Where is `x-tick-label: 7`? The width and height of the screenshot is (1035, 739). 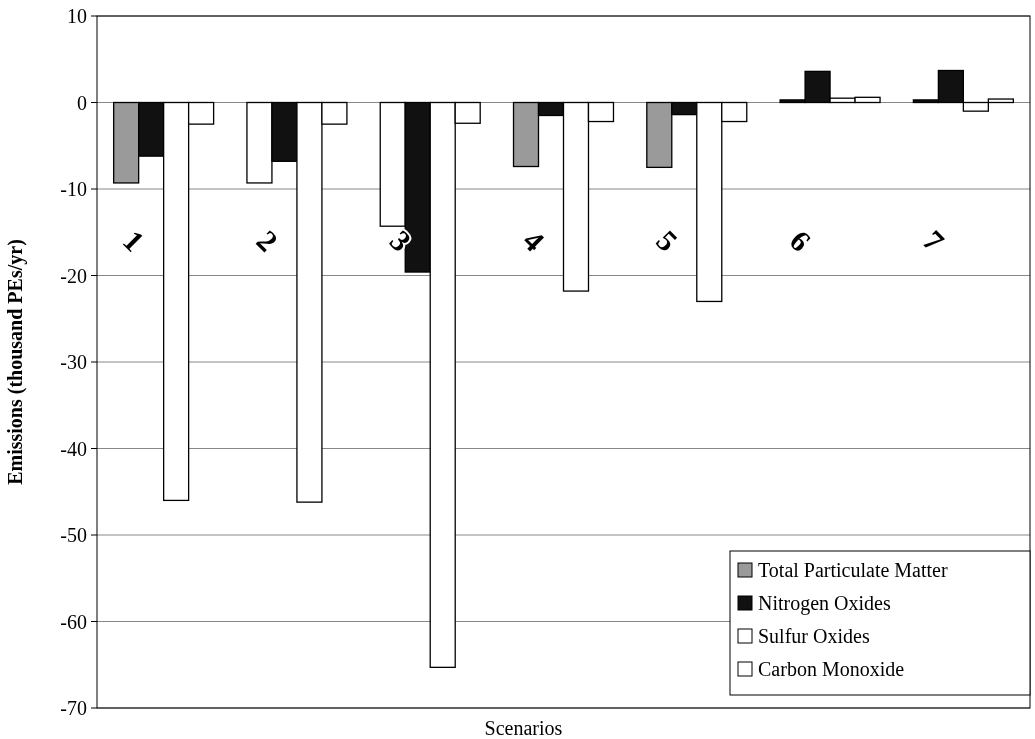
x-tick-label: 7 is located at coordinates (933, 240).